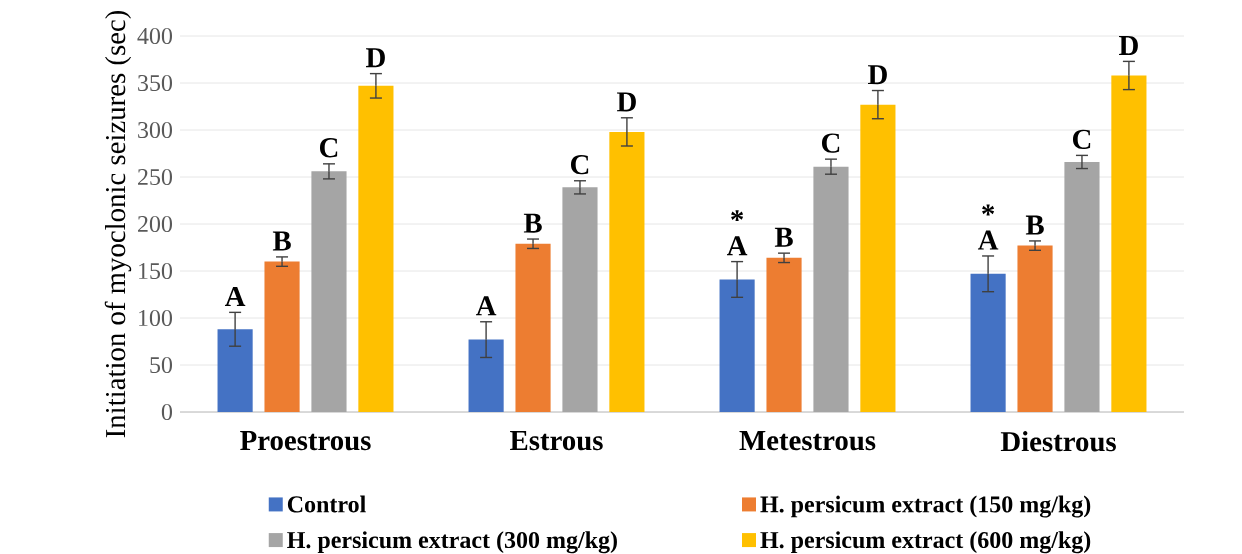 The width and height of the screenshot is (1242, 554). I want to click on y-axis-title: Initiation of myoclonic seizures (sec), so click(118, 224).